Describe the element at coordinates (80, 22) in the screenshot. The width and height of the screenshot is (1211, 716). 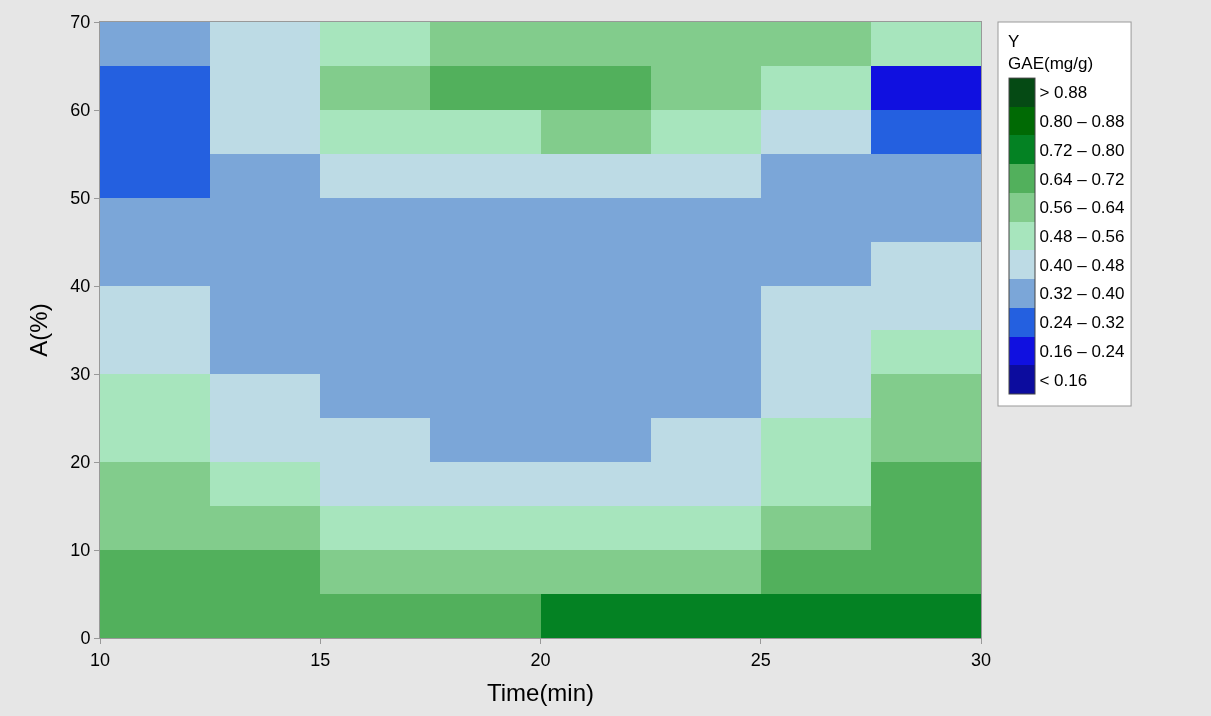
I see `y-tick-label: 70` at that location.